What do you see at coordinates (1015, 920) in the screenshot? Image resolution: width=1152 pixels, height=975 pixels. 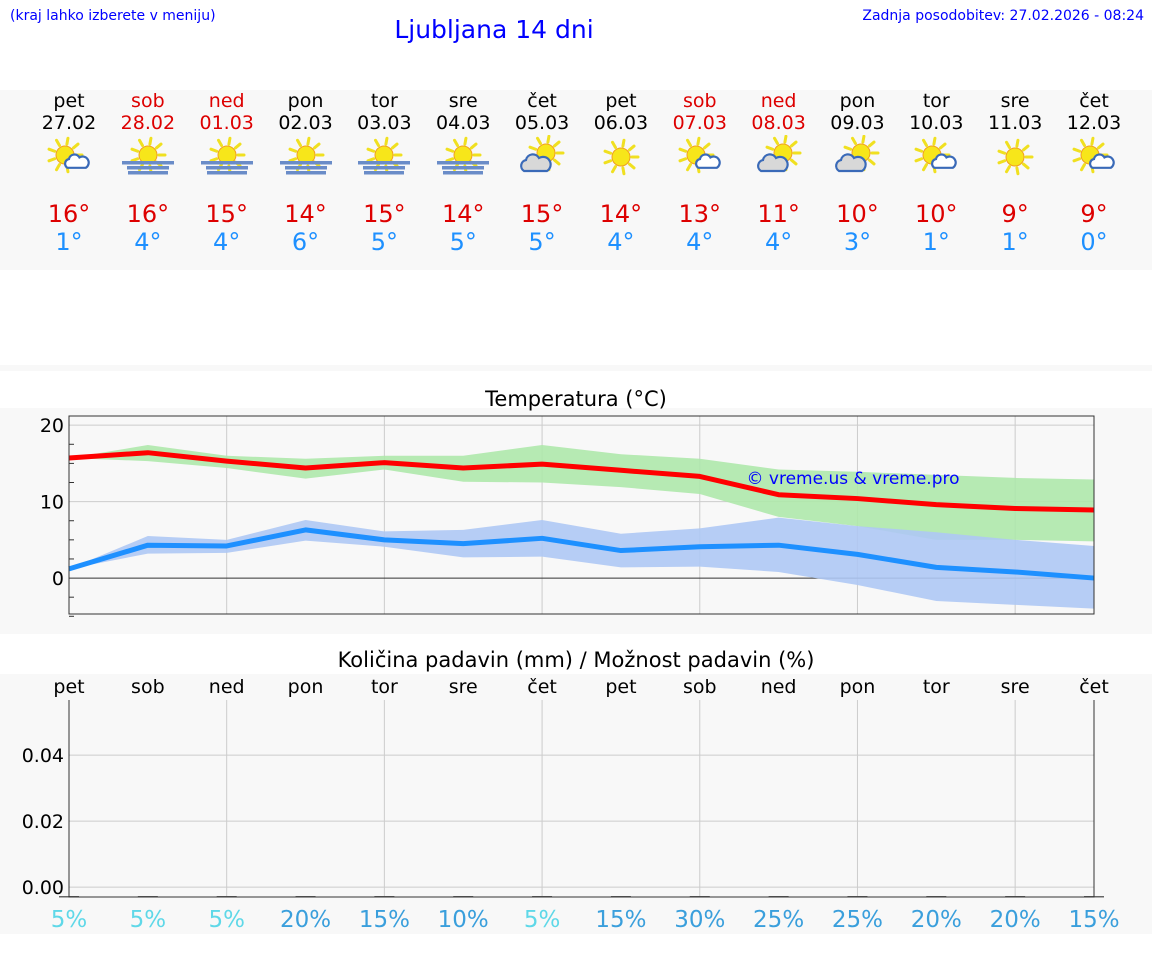 I see `precip-probability: 20%` at bounding box center [1015, 920].